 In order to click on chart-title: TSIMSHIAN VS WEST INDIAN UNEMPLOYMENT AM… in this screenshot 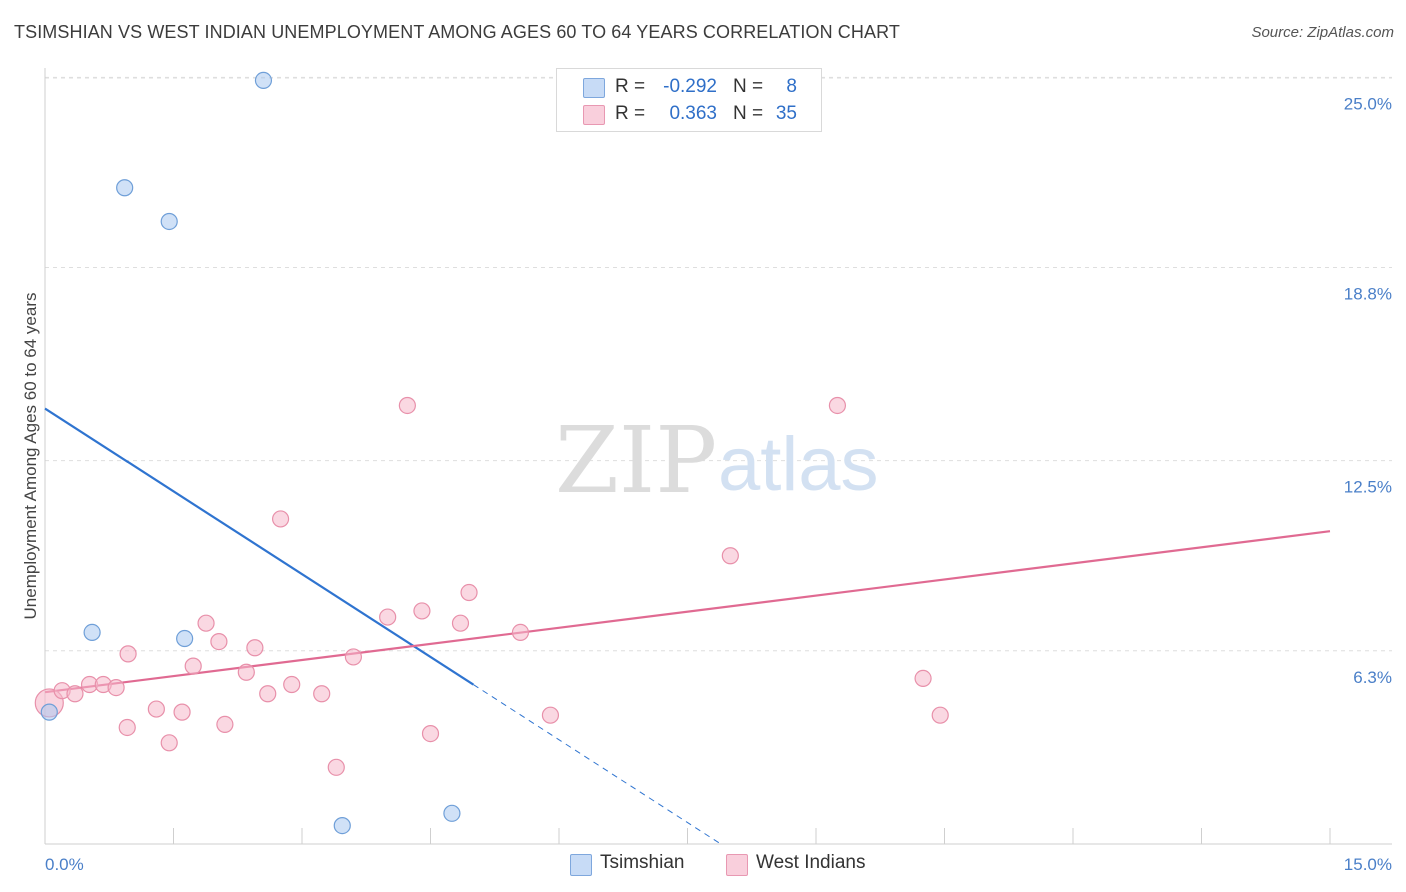, I will do `click(457, 32)`.